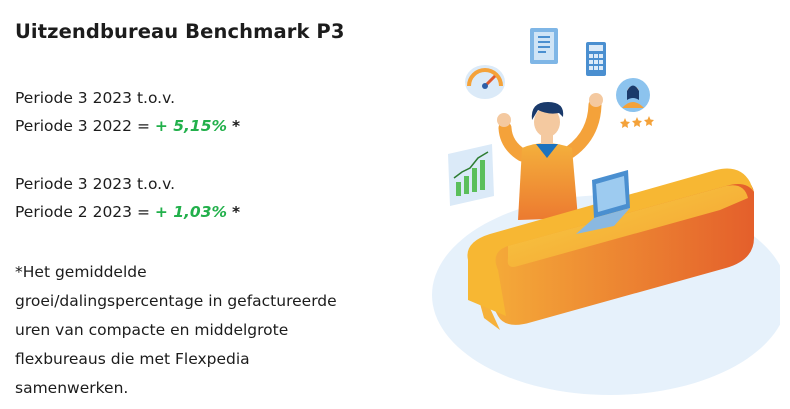 This screenshot has height=409, width=790. Describe the element at coordinates (81, 272) in the screenshot. I see `footnote-line: *Het gemiddelde` at that location.